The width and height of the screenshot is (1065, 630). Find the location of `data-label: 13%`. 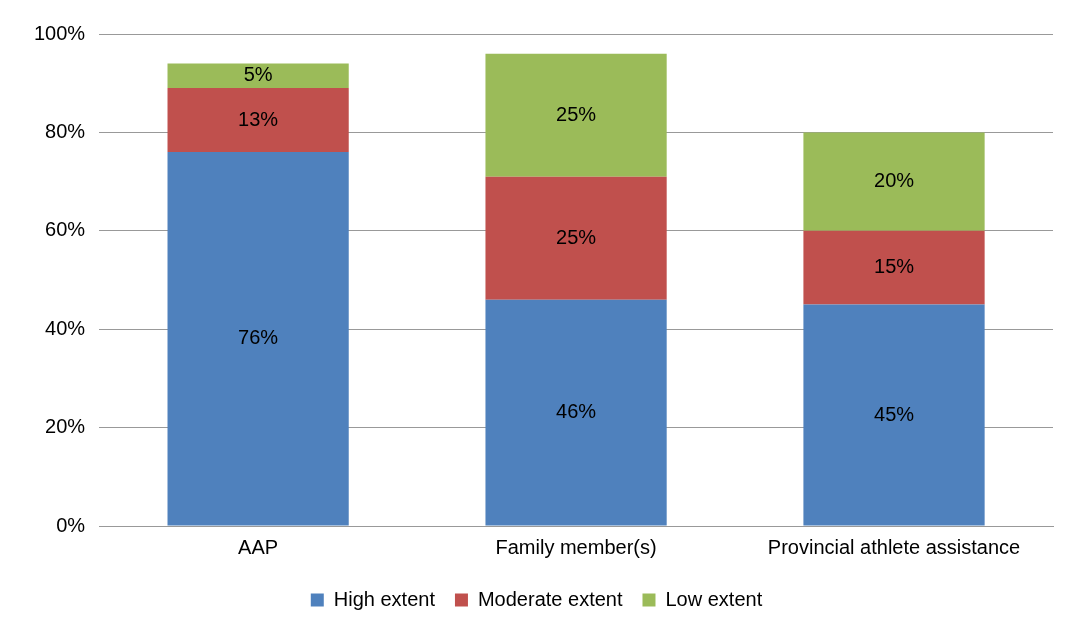

data-label: 13% is located at coordinates (258, 118).